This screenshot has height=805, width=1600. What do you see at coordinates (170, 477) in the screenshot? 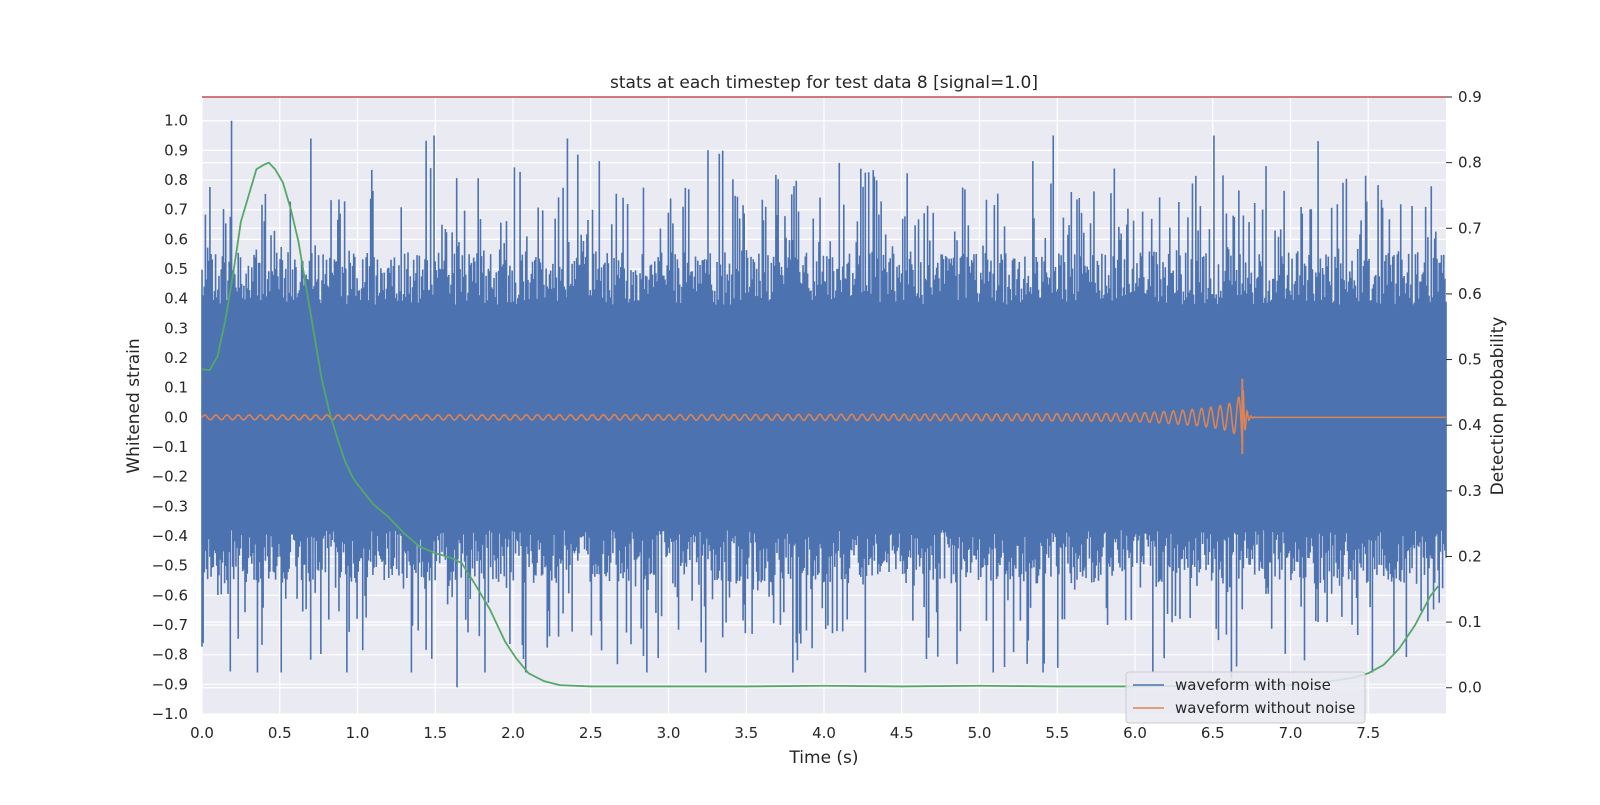
I see `y-tick-label: −0.2` at bounding box center [170, 477].